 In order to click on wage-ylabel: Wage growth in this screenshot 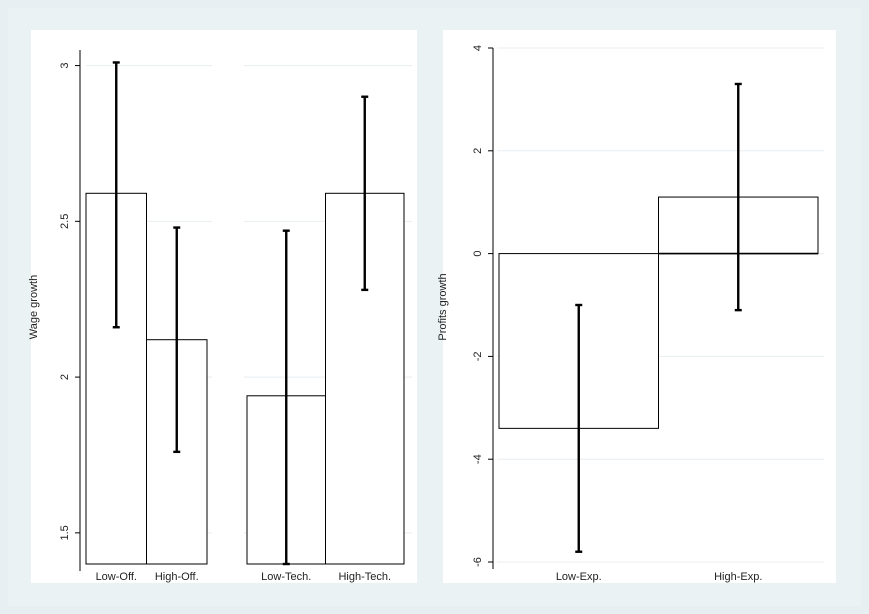, I will do `click(34, 307)`.